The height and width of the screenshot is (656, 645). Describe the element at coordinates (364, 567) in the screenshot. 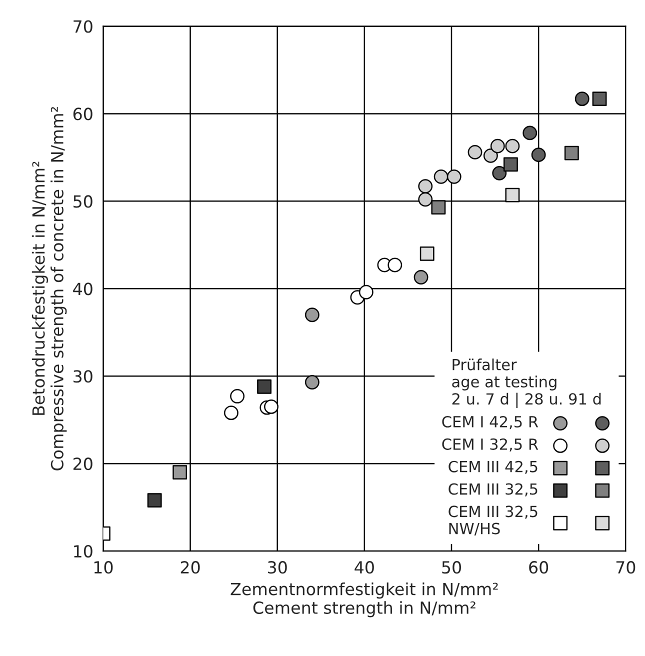

I see `x-tick-label: 40` at that location.